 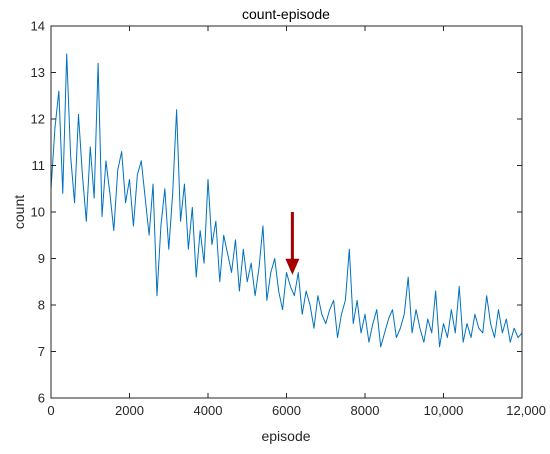 I want to click on chart-title: count-episode, so click(x=286, y=14).